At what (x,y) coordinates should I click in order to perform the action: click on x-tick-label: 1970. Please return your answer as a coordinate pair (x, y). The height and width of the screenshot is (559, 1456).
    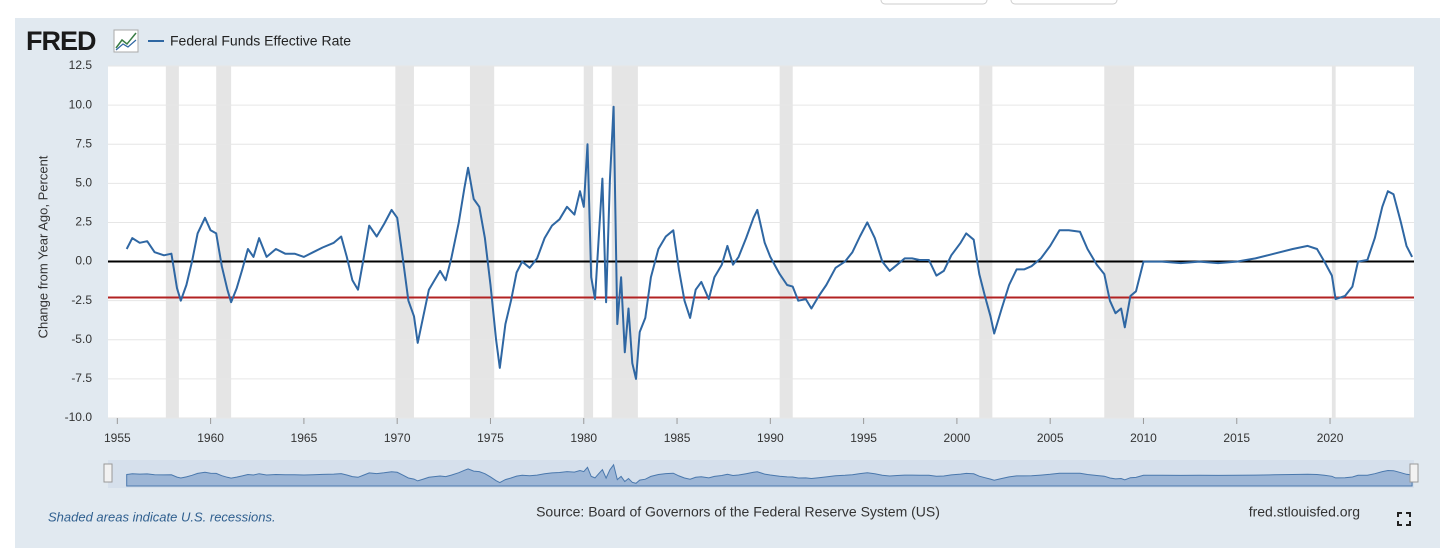
    Looking at the image, I should click on (397, 438).